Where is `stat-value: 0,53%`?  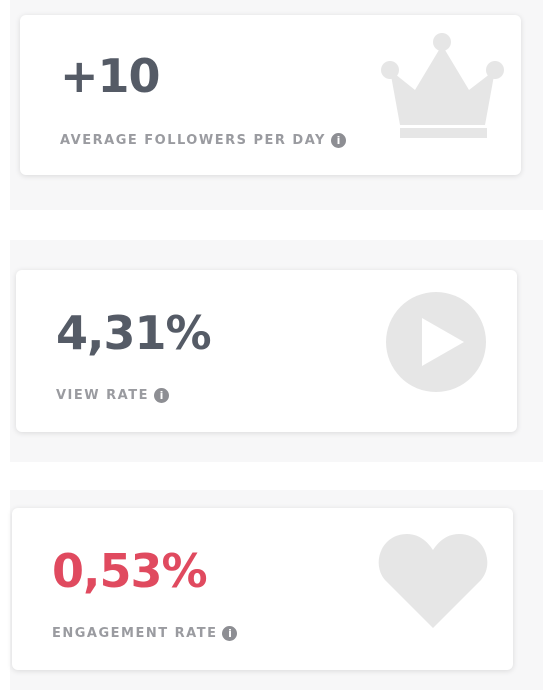 stat-value: 0,53% is located at coordinates (130, 571).